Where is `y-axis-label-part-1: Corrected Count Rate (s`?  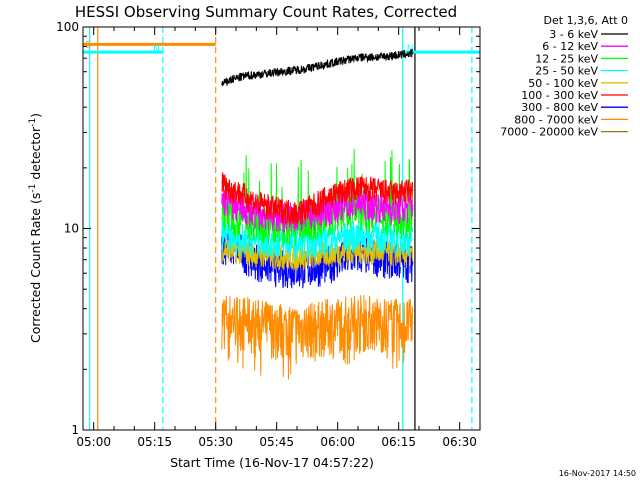
y-axis-label-part-1: Corrected Count Rate (s is located at coordinates (35, 268).